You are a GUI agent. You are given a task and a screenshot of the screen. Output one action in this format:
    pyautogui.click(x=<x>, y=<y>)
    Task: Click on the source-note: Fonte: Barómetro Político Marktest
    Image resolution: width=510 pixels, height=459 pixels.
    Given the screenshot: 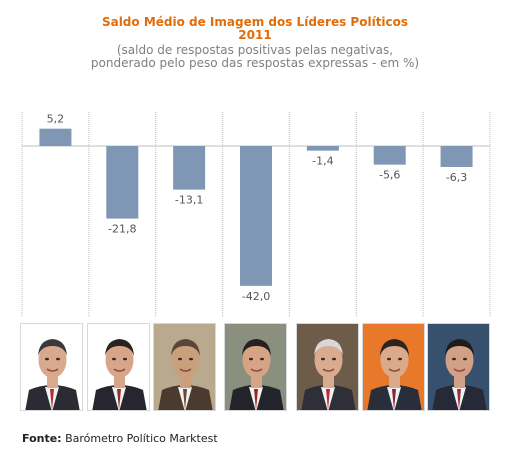 What is the action you would take?
    pyautogui.click(x=120, y=438)
    